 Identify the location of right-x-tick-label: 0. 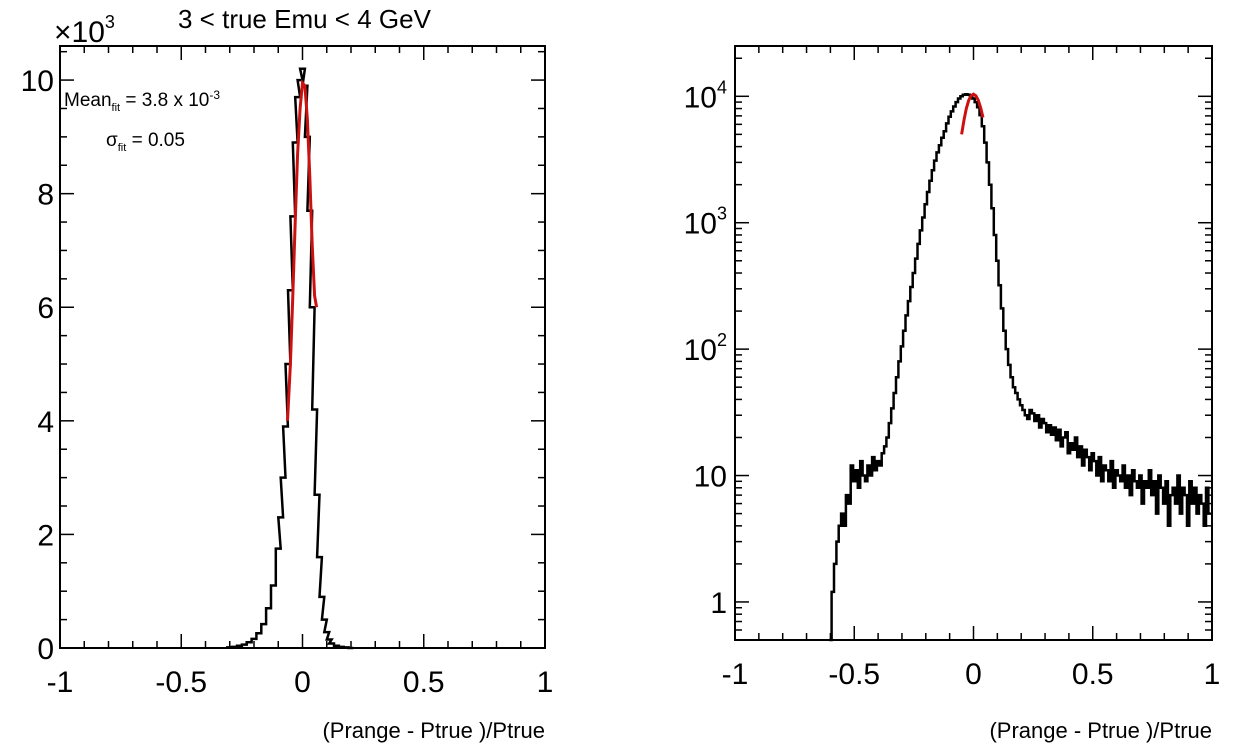
(973, 674).